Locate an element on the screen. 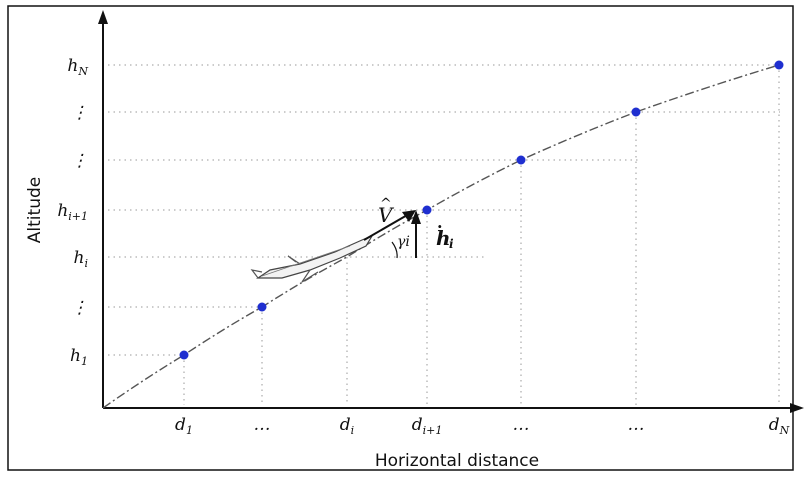 This screenshot has width=805, height=477. gamma-angle-arc is located at coordinates (394, 250).